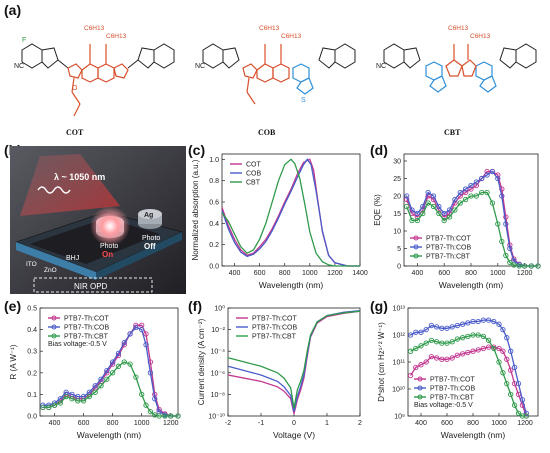 The width and height of the screenshot is (550, 453). What do you see at coordinates (381, 362) in the screenshot?
I see `chart-g-ylabel: D*shot (cm Hz¹ᐟ² W⁻¹)` at bounding box center [381, 362].